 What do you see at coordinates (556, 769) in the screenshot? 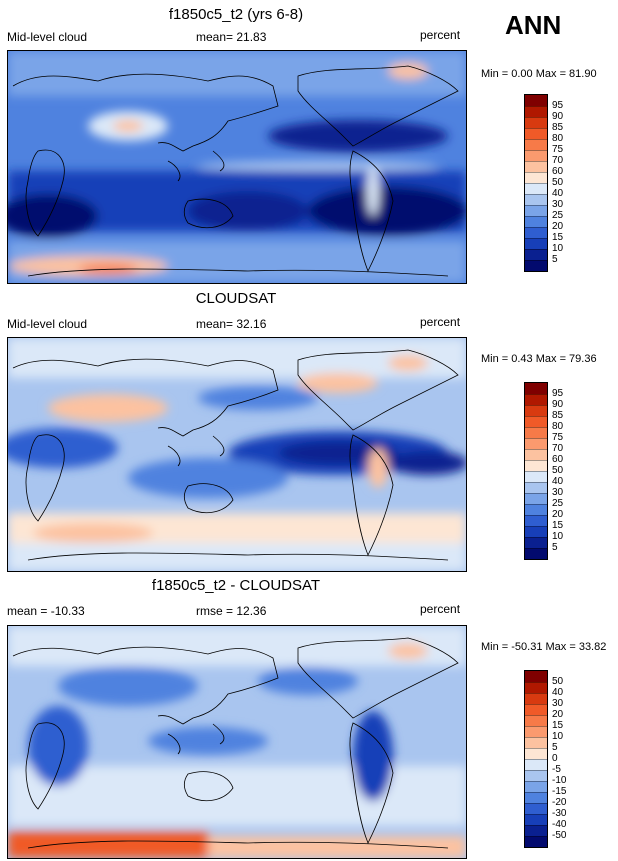
I see `colorbar-tick-label: -5` at bounding box center [556, 769].